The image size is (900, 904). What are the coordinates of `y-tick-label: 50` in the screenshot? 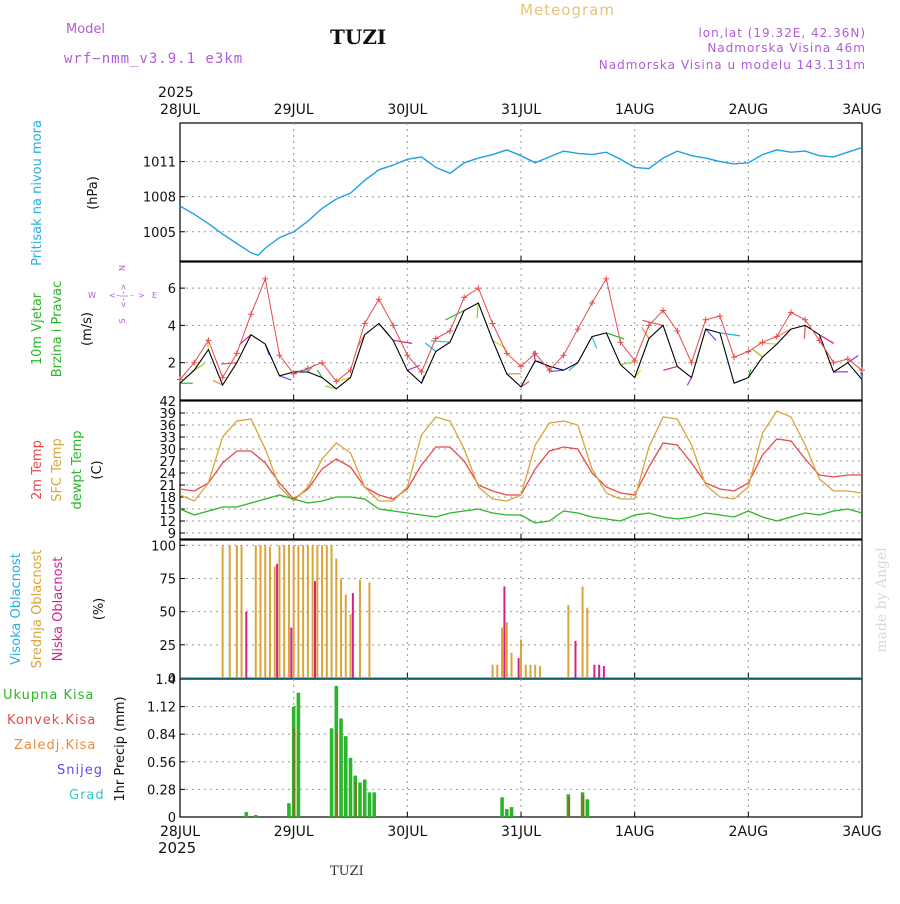 It's located at (167, 613).